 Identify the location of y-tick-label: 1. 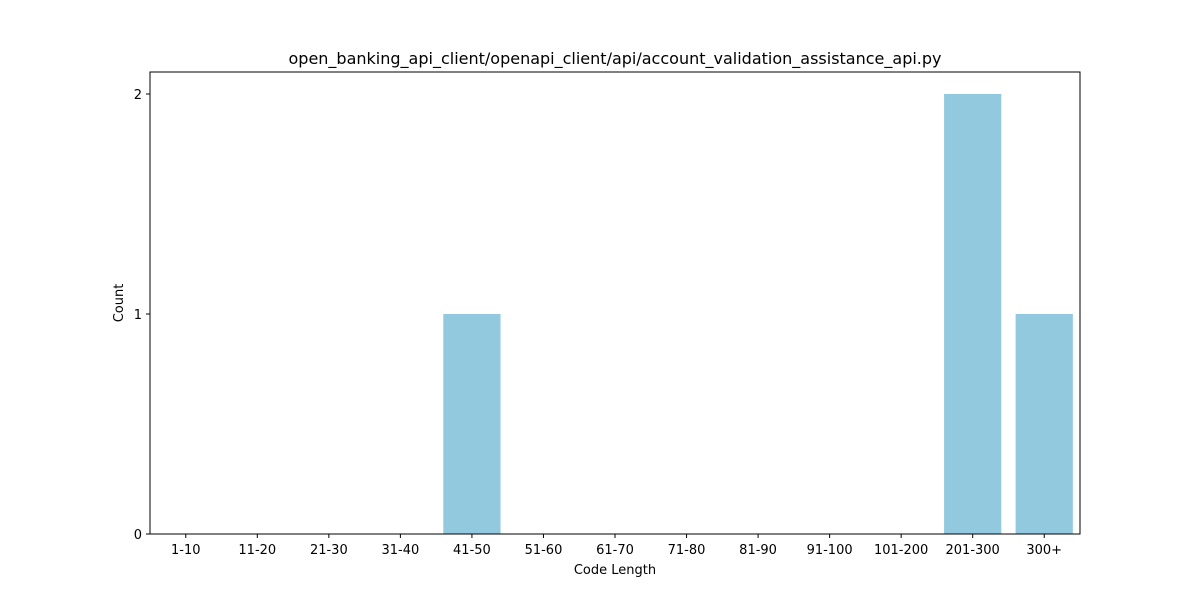
(138, 315).